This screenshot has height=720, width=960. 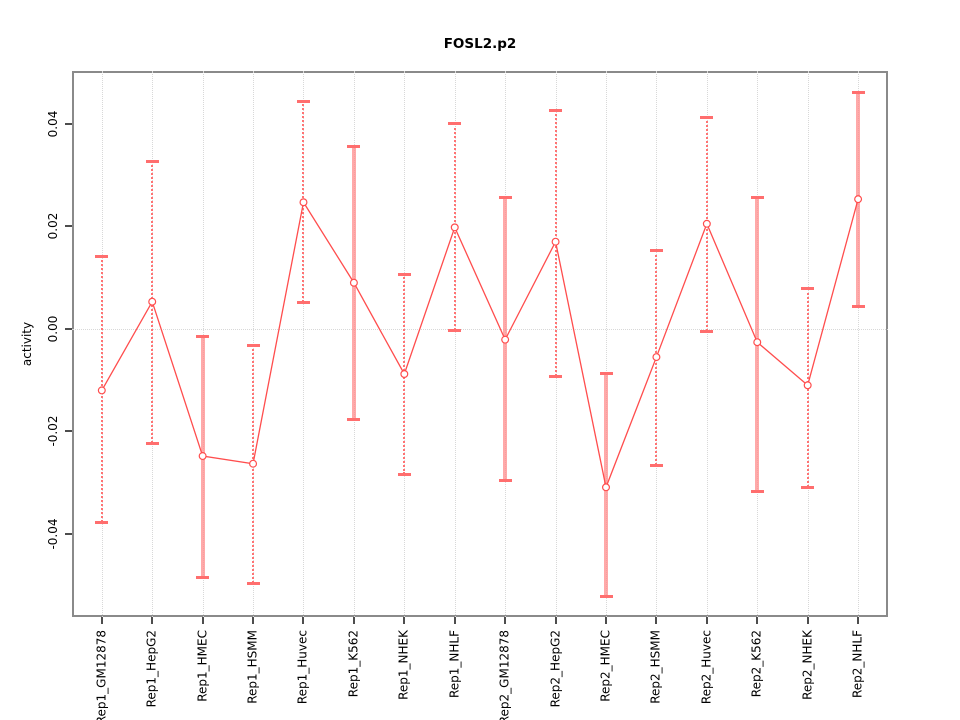 What do you see at coordinates (302, 667) in the screenshot?
I see `x-tick-label: Rep1_Huvec` at bounding box center [302, 667].